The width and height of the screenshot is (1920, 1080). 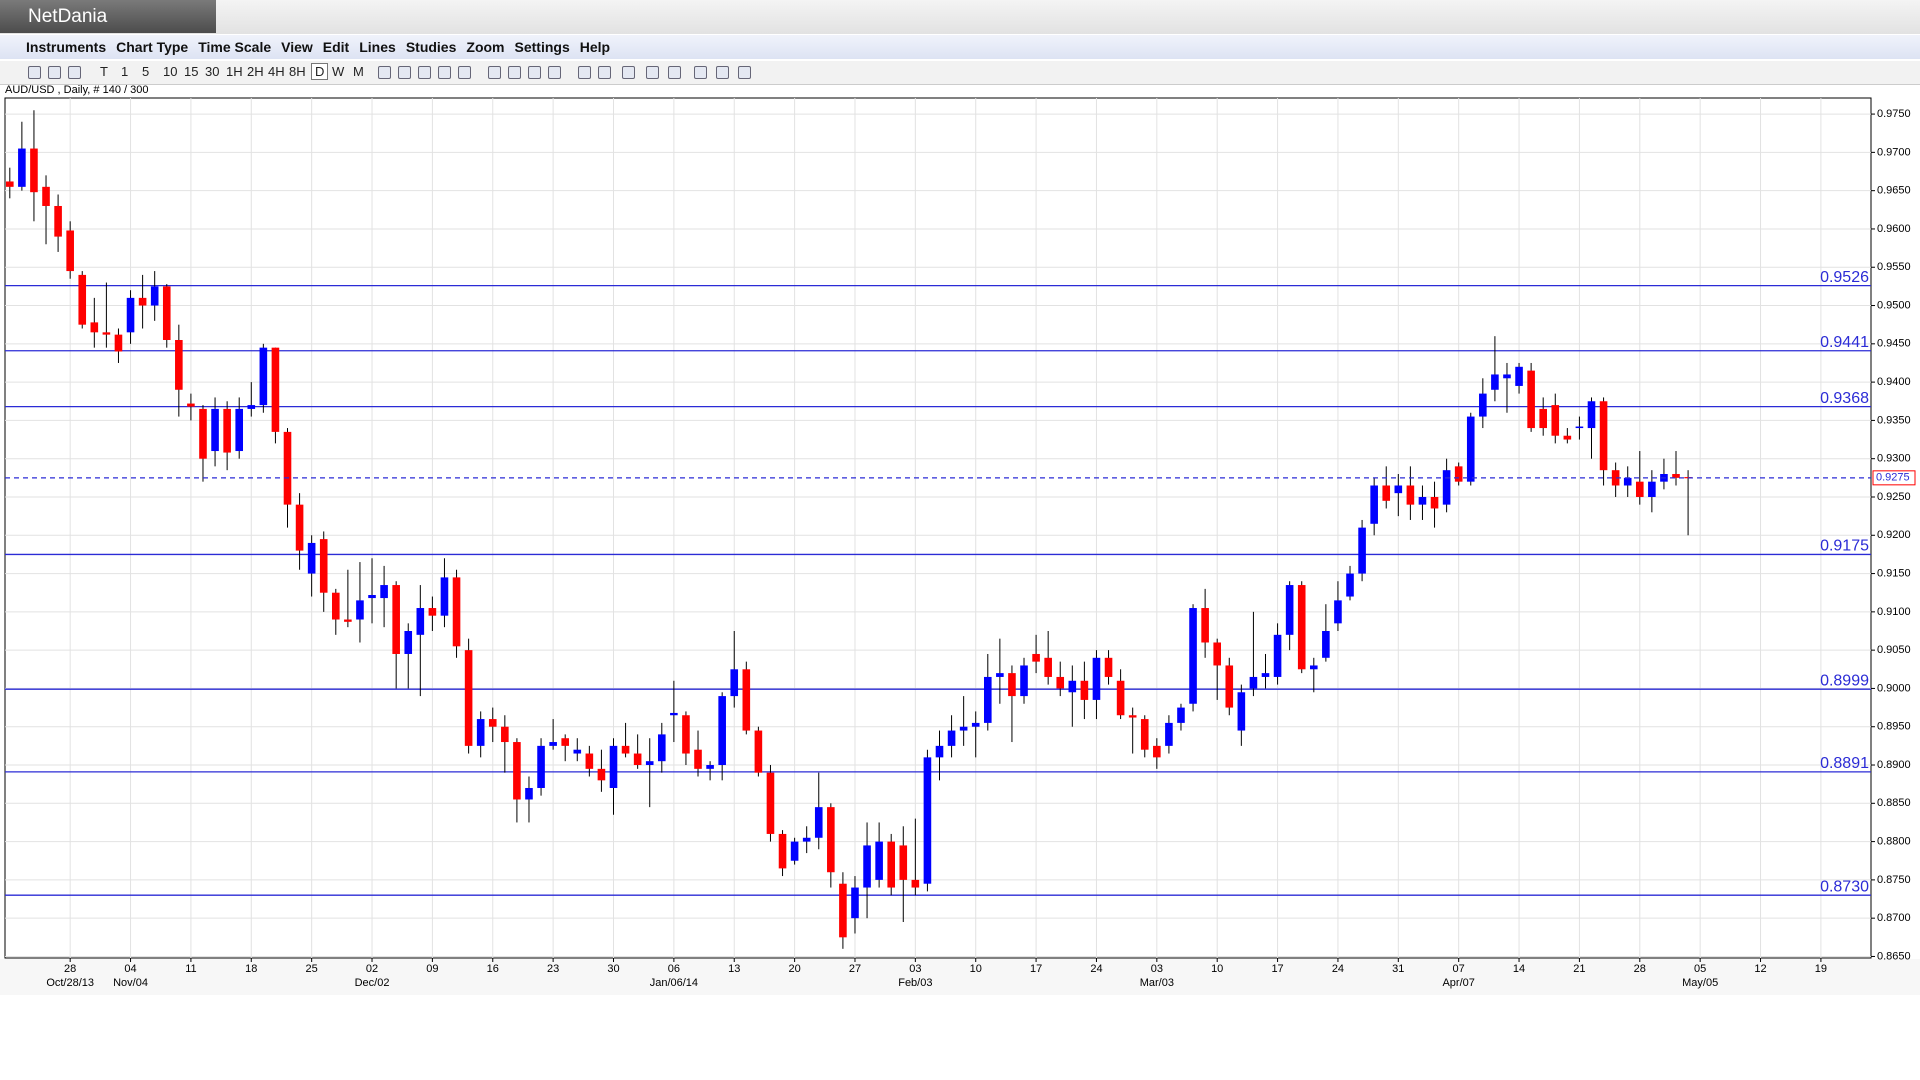 What do you see at coordinates (595, 47) in the screenshot?
I see `menu-item: Help` at bounding box center [595, 47].